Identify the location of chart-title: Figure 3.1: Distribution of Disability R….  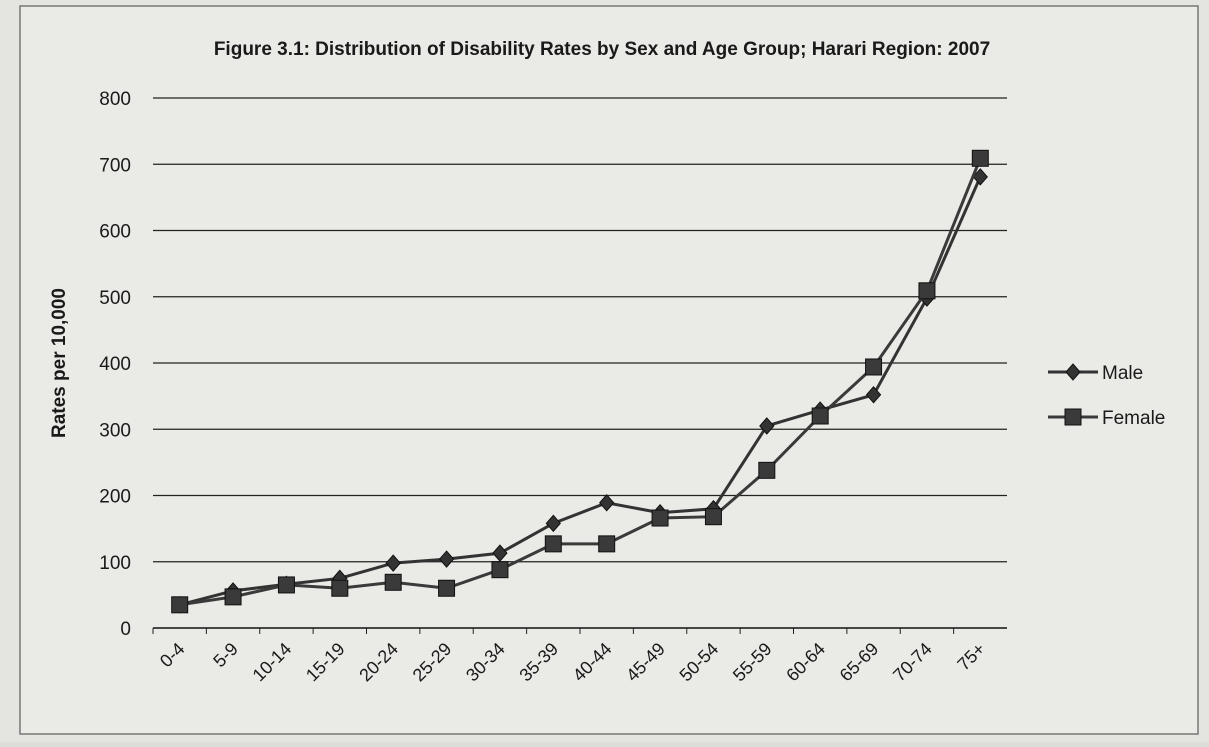
(602, 49).